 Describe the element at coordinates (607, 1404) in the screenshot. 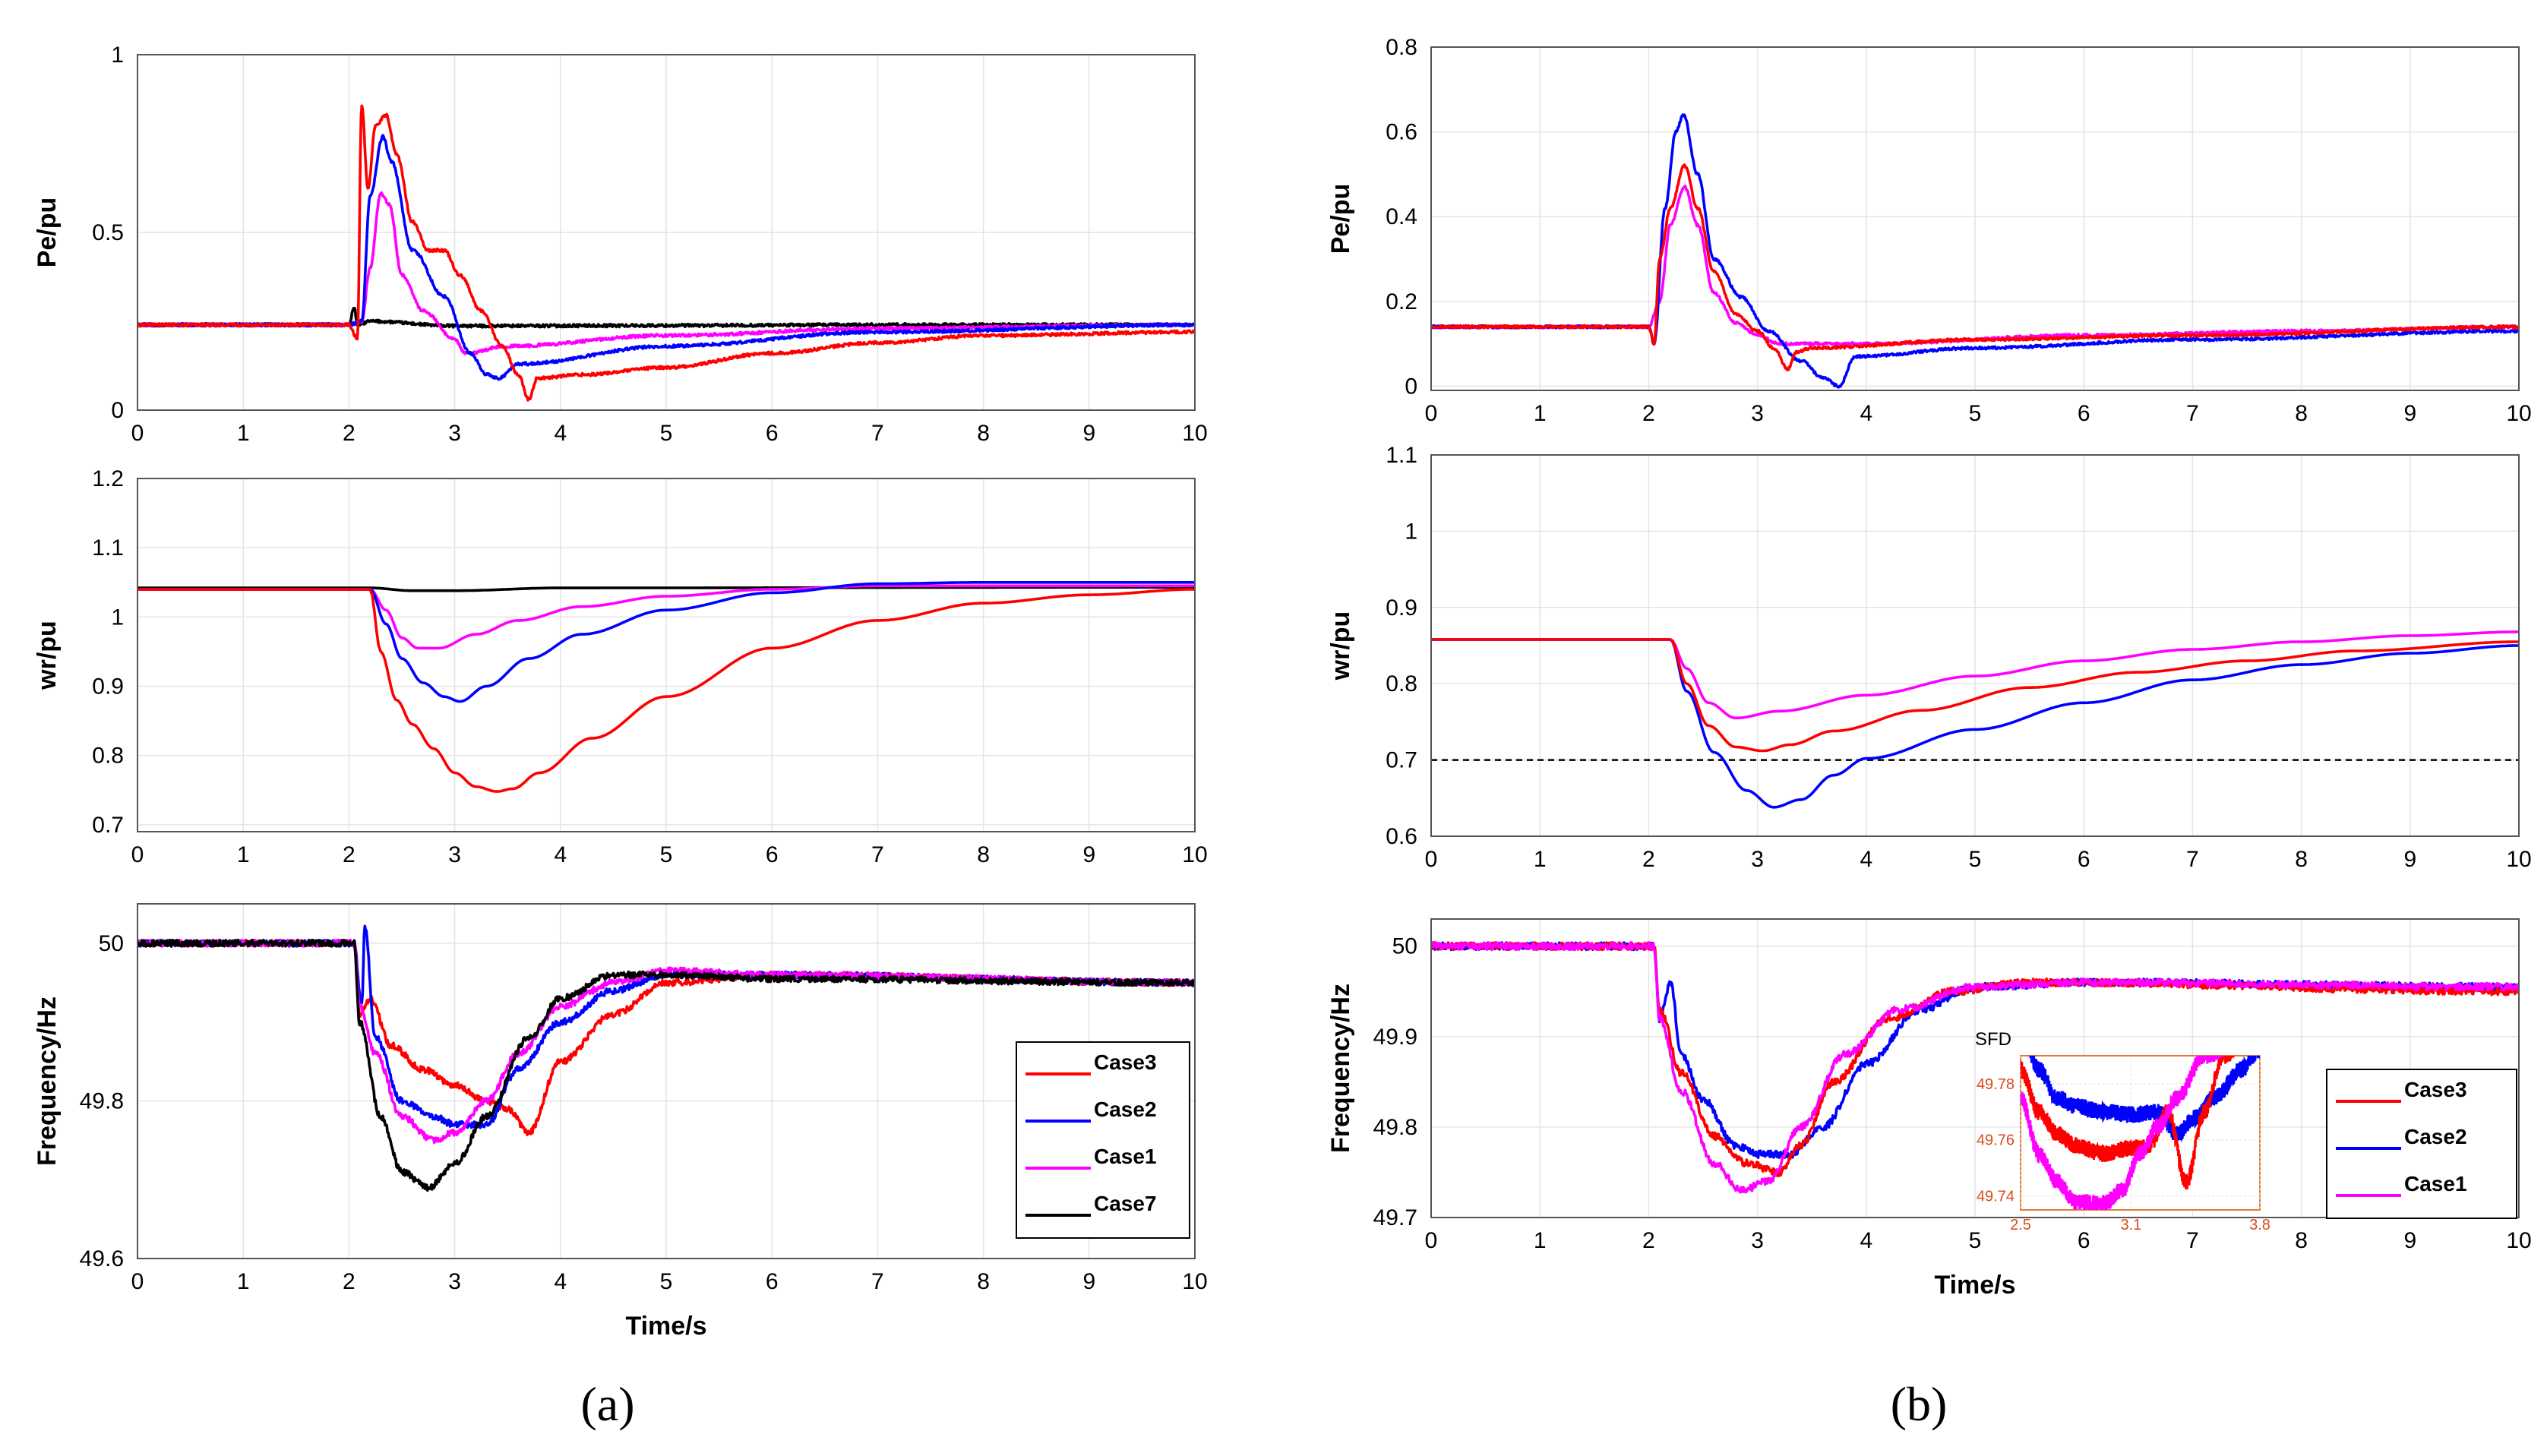

I see `caption-a: (a)` at that location.